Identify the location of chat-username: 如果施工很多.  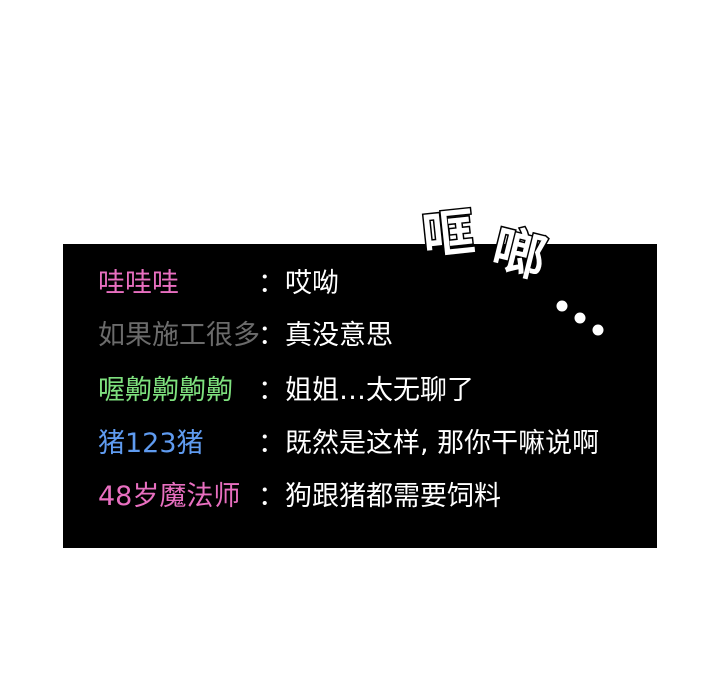
(179, 335).